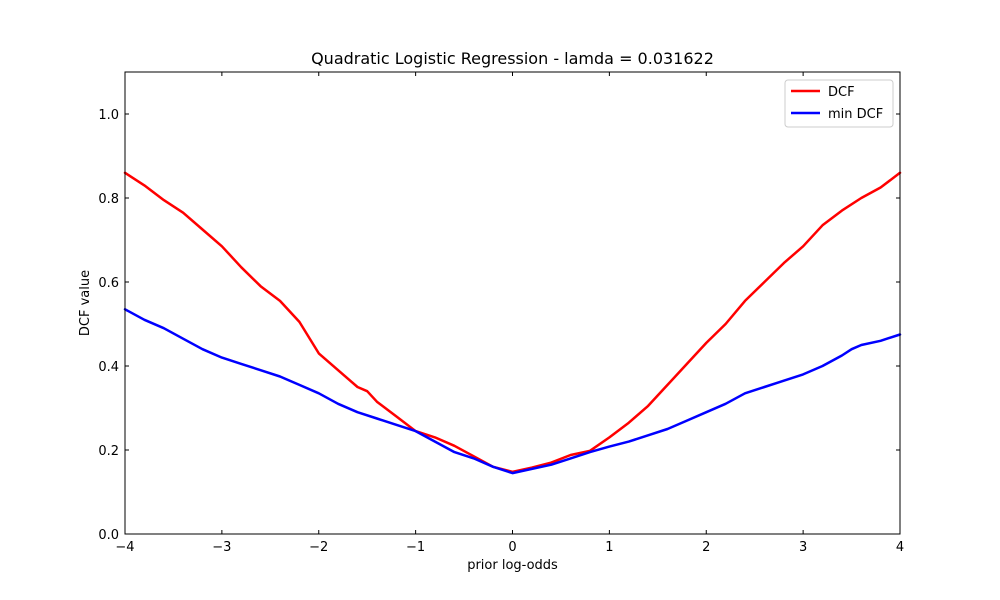 This screenshot has width=1000, height=600. Describe the element at coordinates (318, 547) in the screenshot. I see `x-tick-label: −2` at that location.